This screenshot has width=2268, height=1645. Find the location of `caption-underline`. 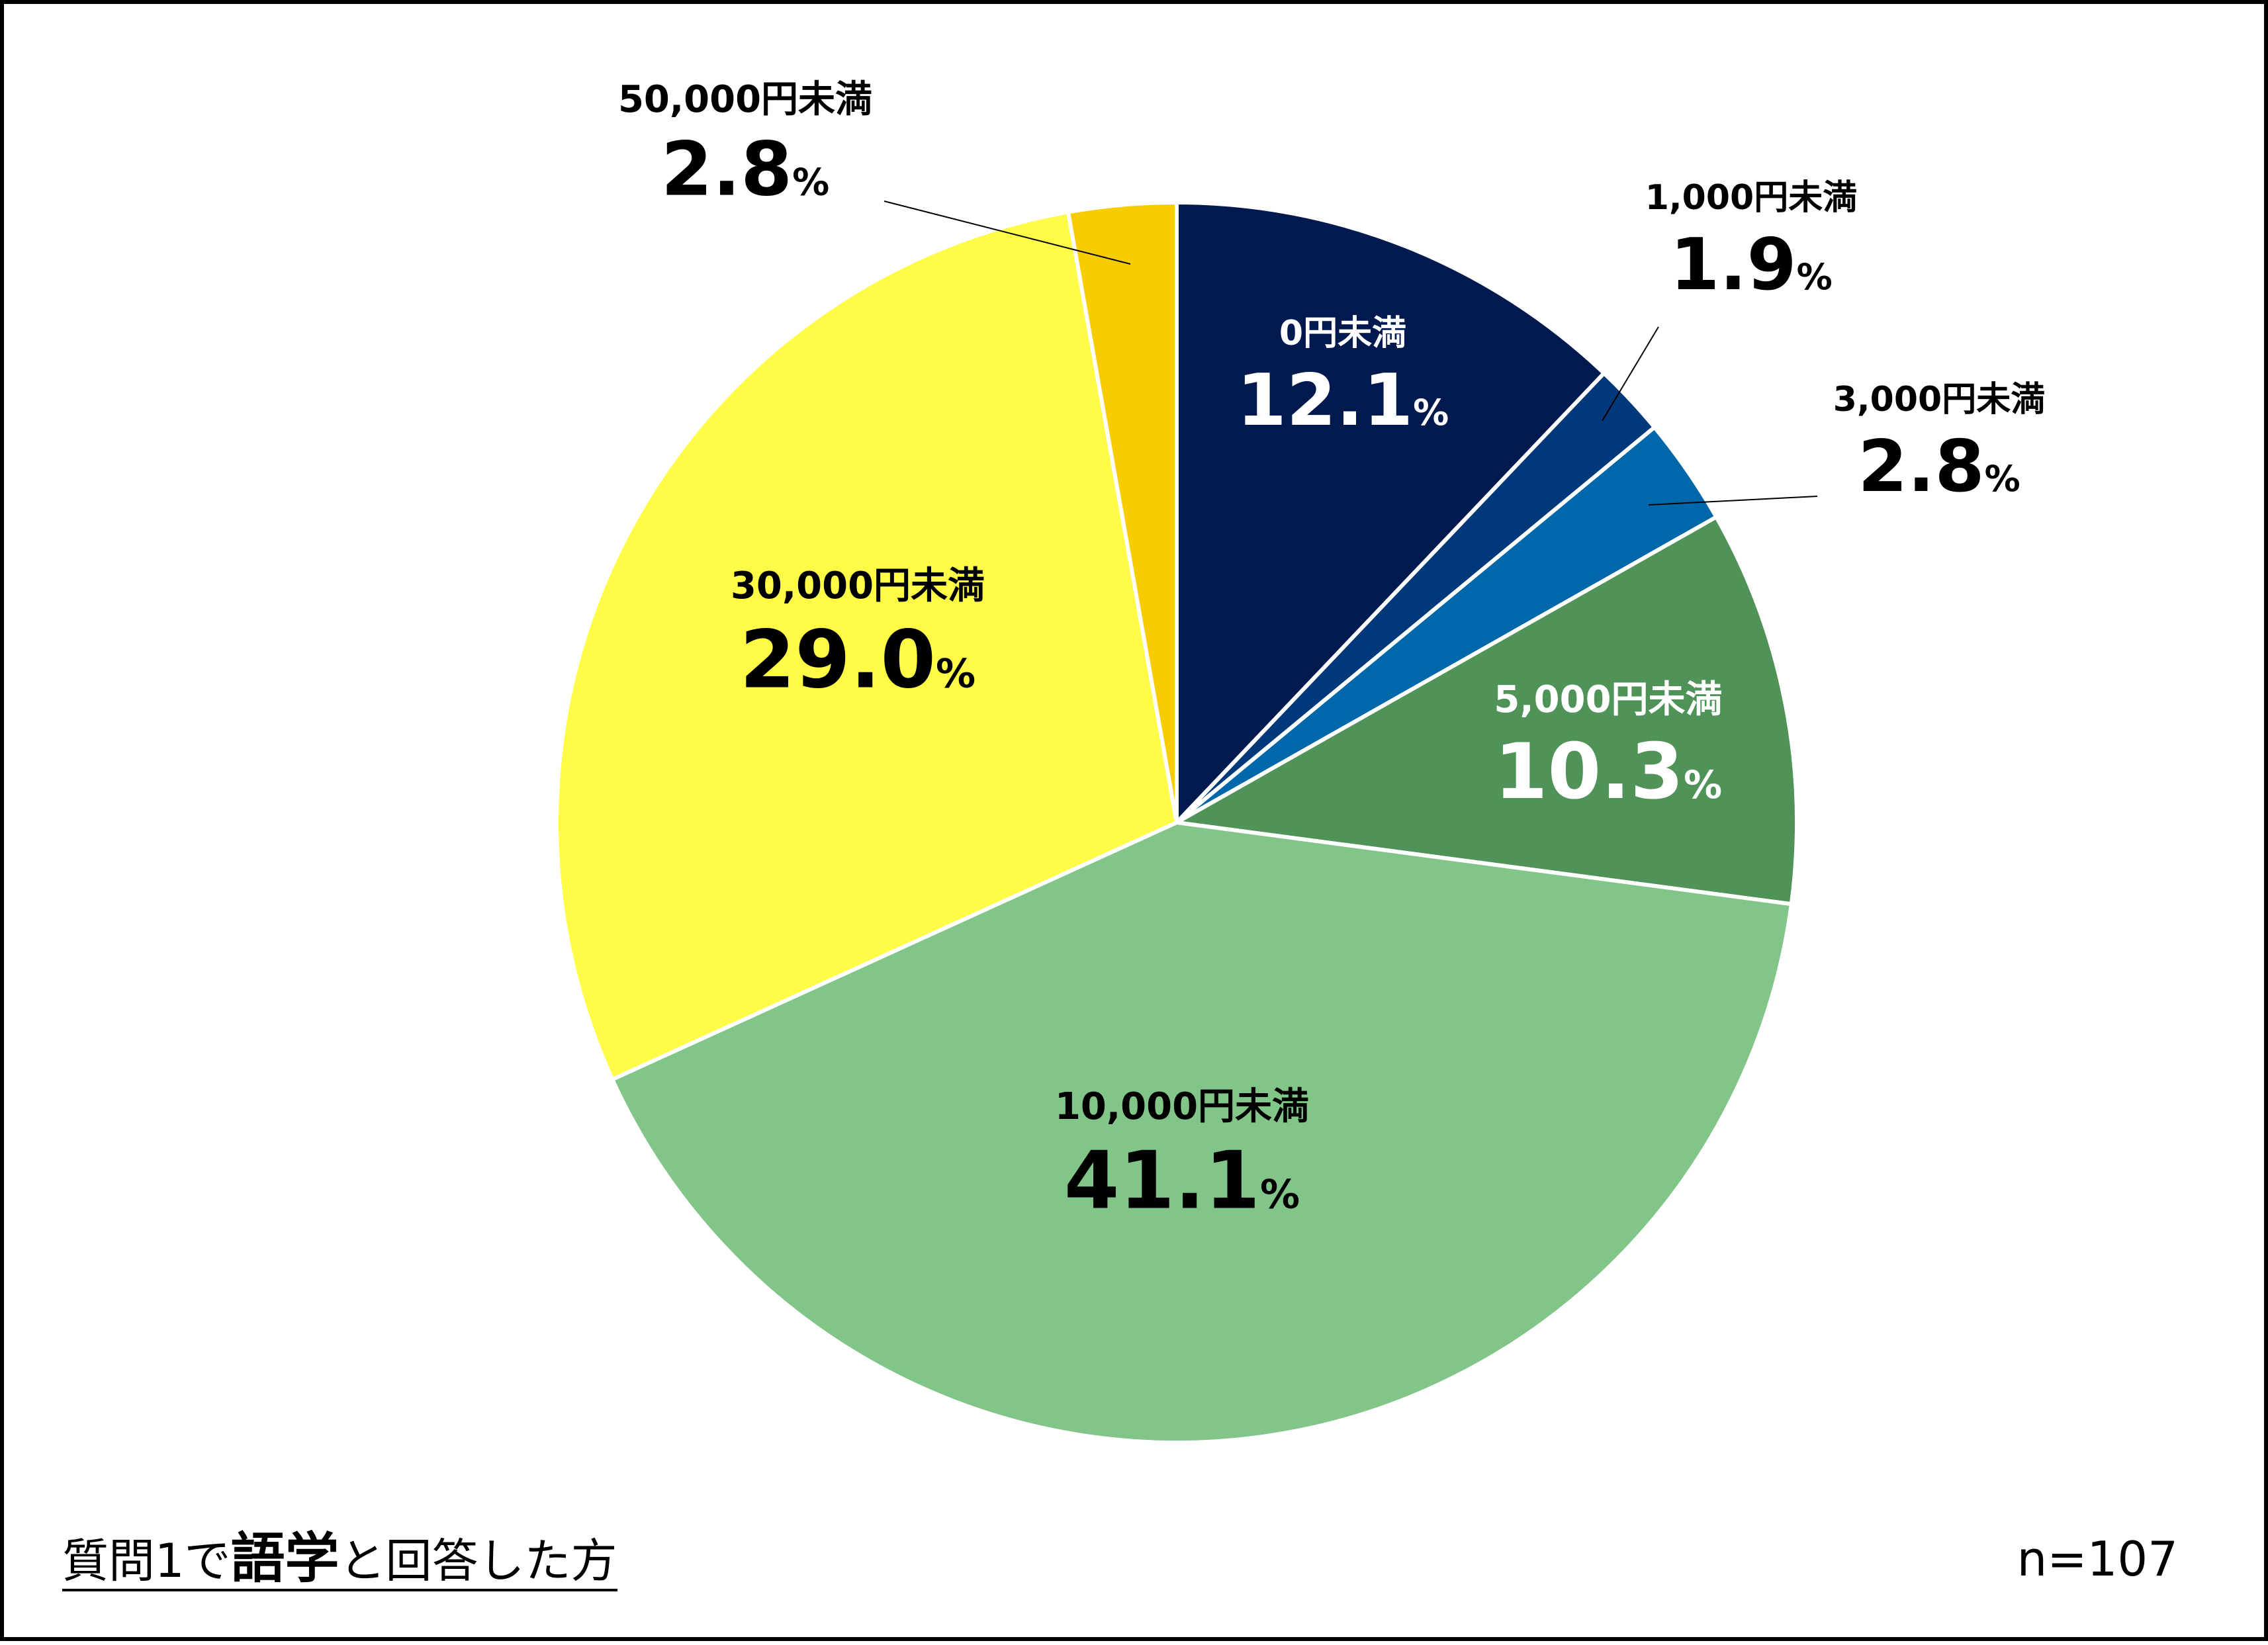

caption-underline is located at coordinates (339, 1590).